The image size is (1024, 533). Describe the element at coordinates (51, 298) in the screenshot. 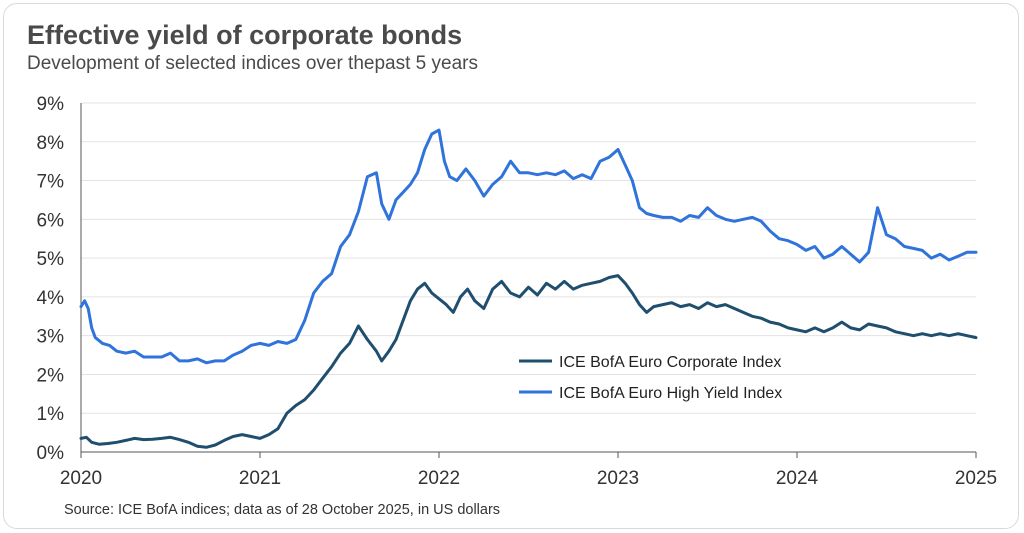

I see `y-tick-label: 4%` at that location.